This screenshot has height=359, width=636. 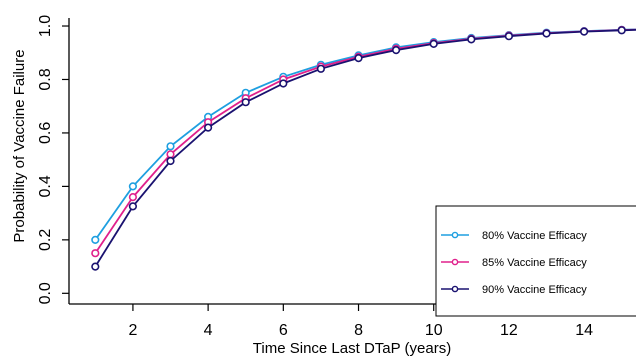 I want to click on x-tick-label: 12, so click(x=509, y=330).